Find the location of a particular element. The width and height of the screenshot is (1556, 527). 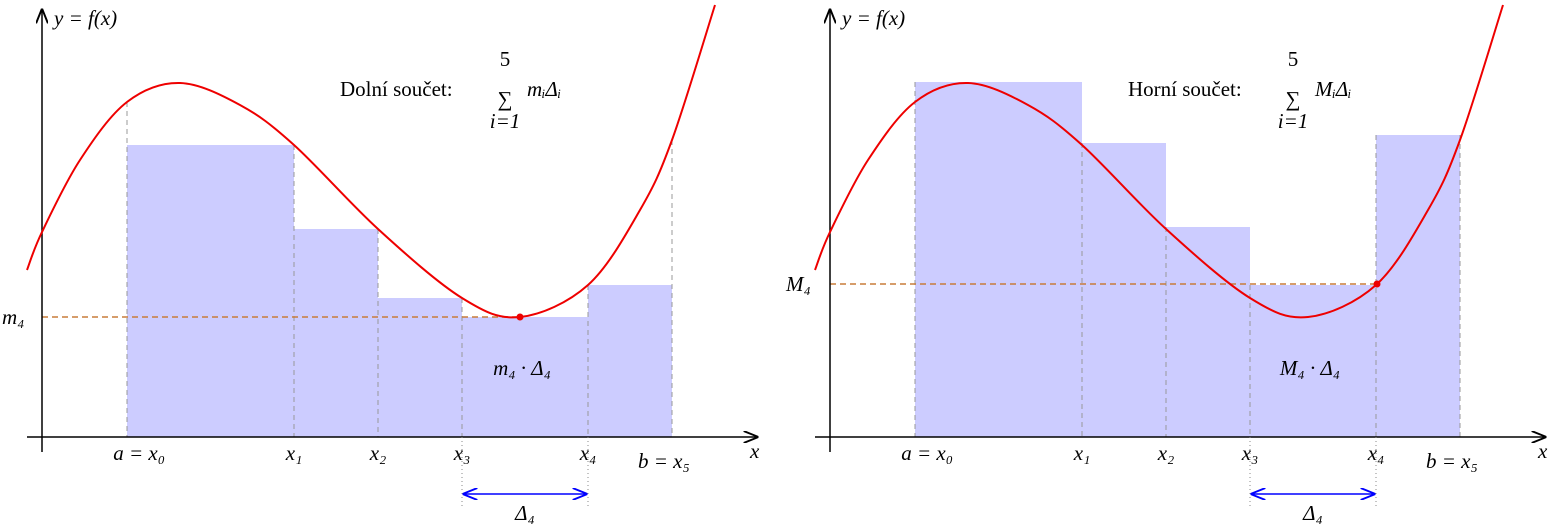

sum-label: Horní součet: is located at coordinates (1185, 89).